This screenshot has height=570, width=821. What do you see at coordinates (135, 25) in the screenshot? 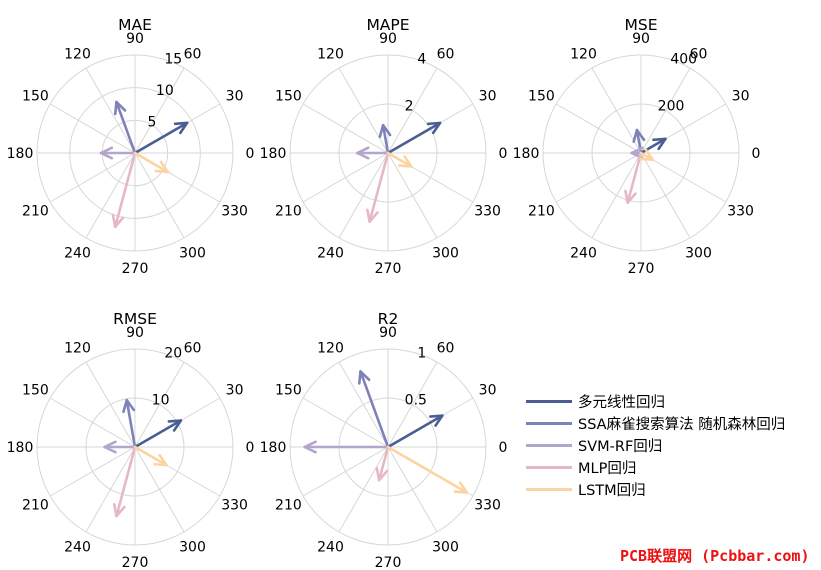
I see `chart-title: MAE` at bounding box center [135, 25].